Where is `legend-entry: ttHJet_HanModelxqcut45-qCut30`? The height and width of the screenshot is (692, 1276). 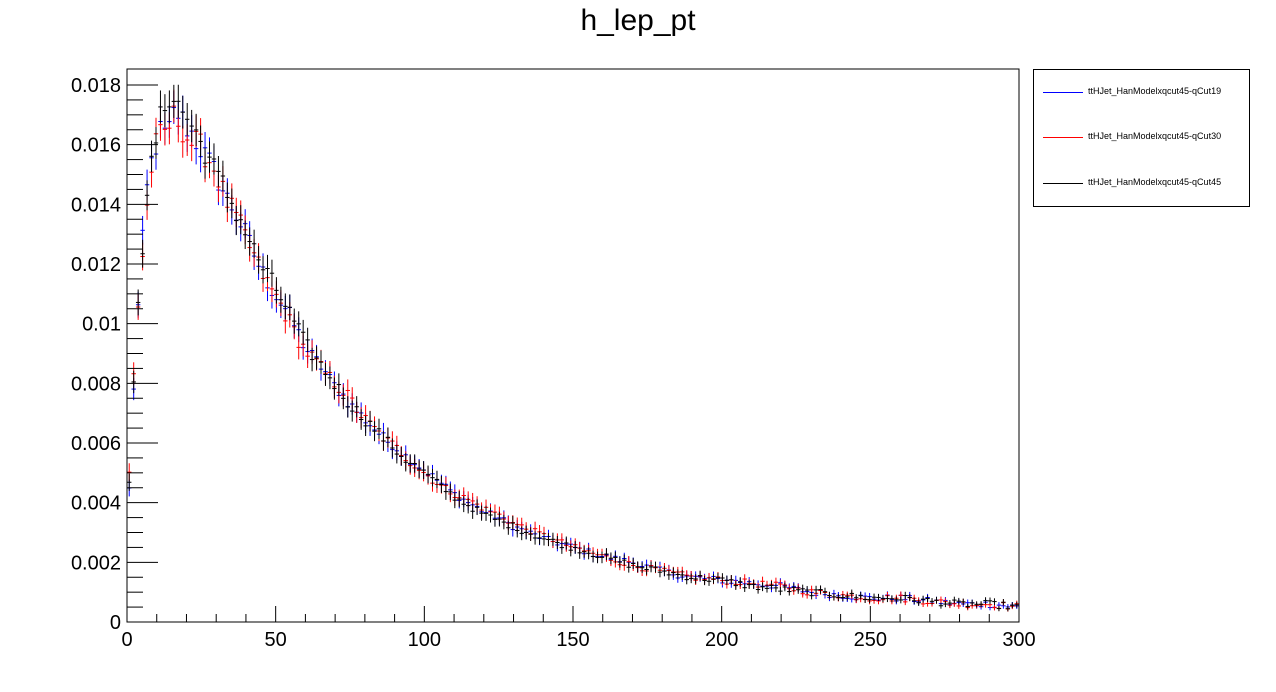
legend-entry: ttHJet_HanModelxqcut45-qCut30 is located at coordinates (1141, 138).